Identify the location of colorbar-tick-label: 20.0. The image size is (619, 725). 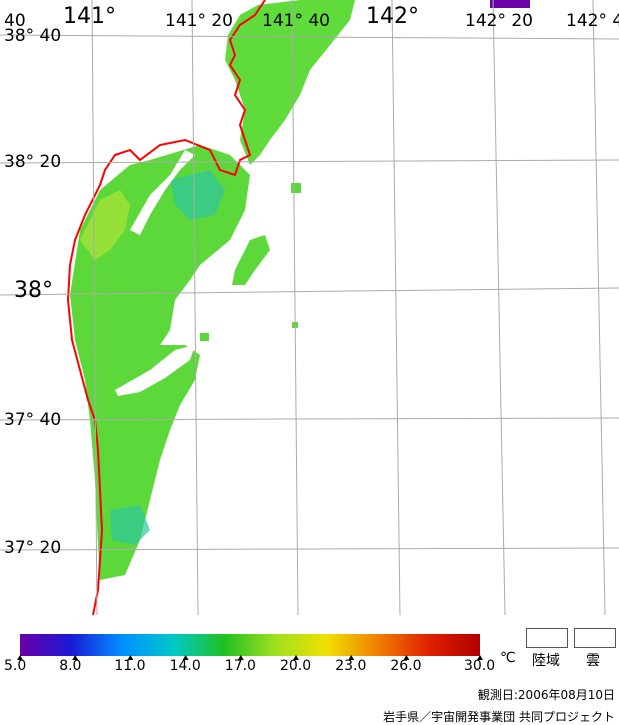
(296, 666).